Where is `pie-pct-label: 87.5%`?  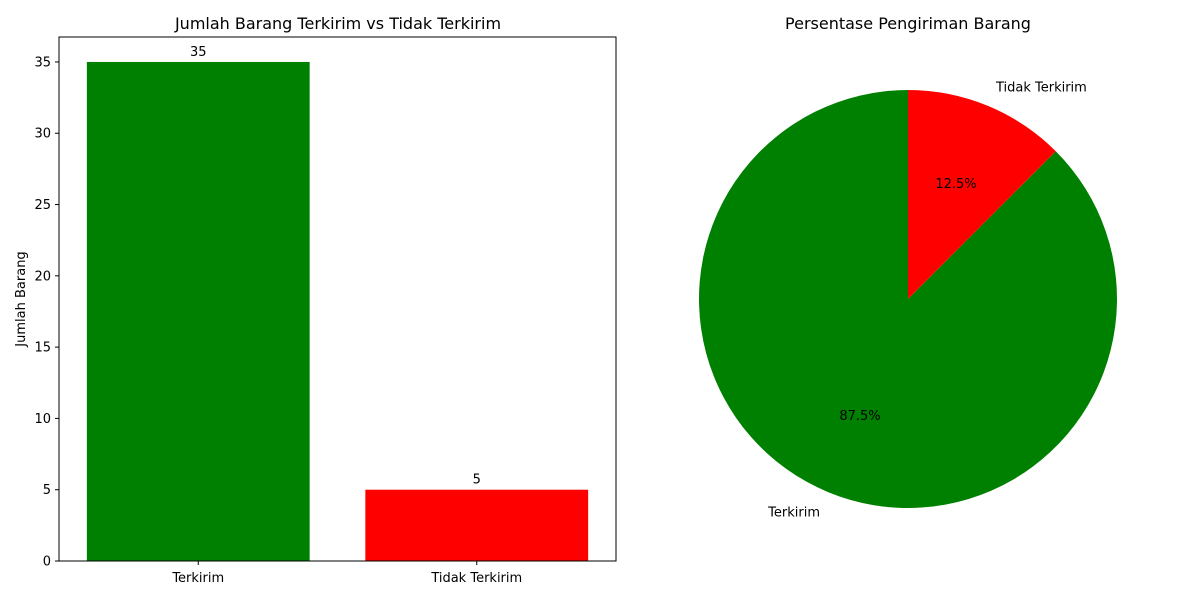 pie-pct-label: 87.5% is located at coordinates (859, 416).